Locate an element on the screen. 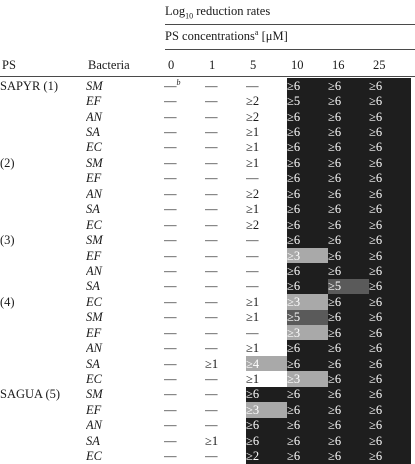 The height and width of the screenshot is (464, 415). title-prefix: Log is located at coordinates (175, 11).